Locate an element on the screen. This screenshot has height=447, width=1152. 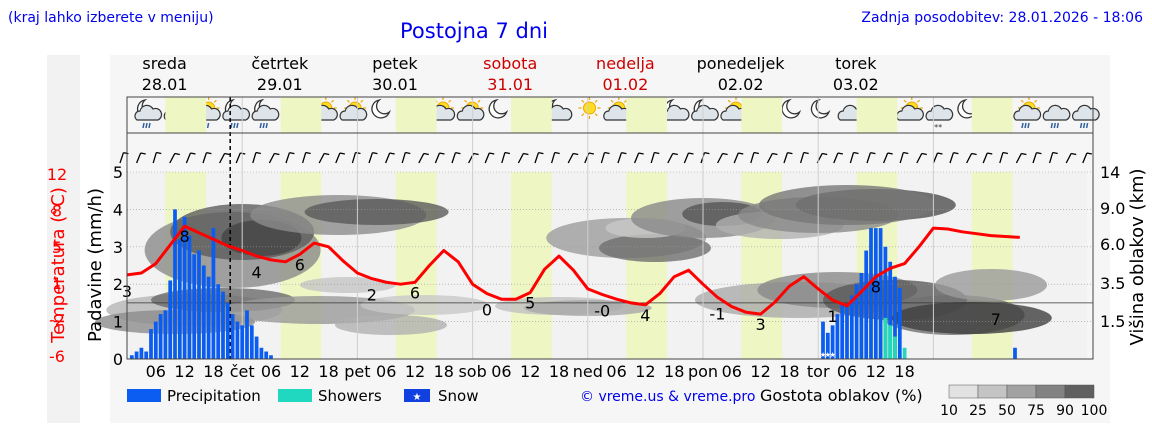
temperature-label: 5 is located at coordinates (530, 303).